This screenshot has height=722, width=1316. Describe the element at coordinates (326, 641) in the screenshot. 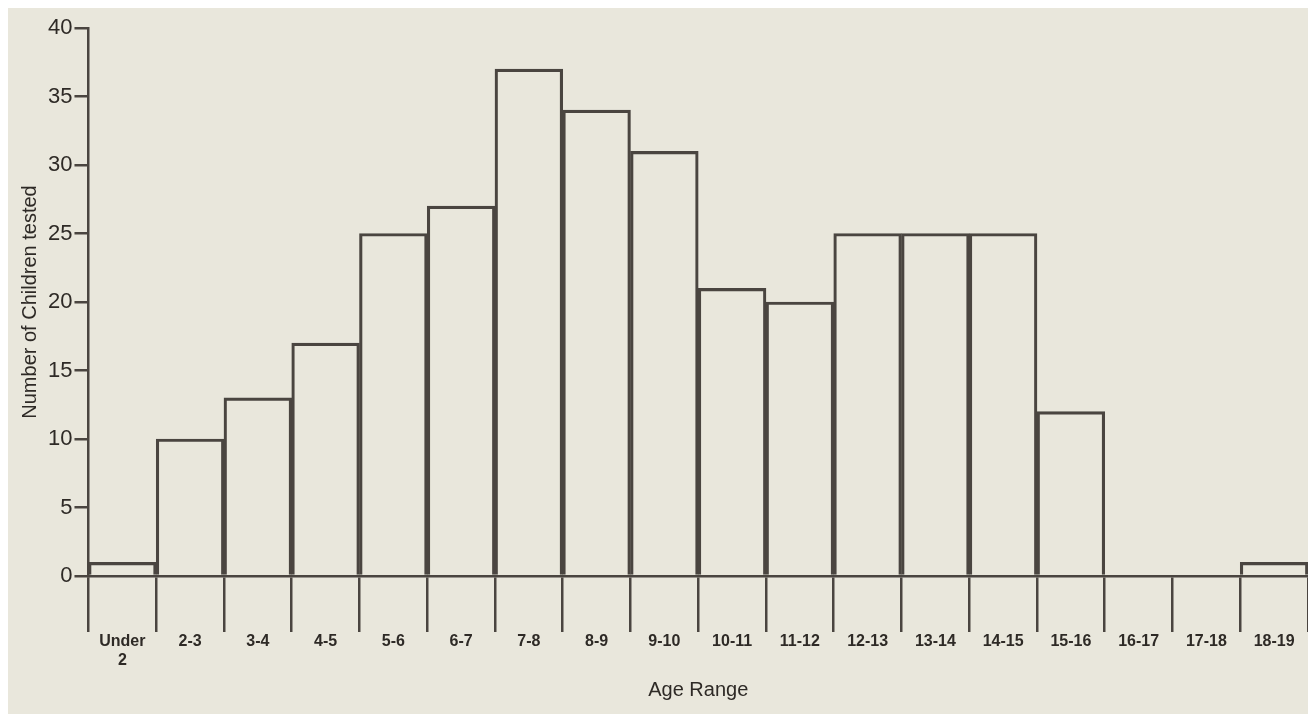

I see `x-tick-label: 4-5` at that location.